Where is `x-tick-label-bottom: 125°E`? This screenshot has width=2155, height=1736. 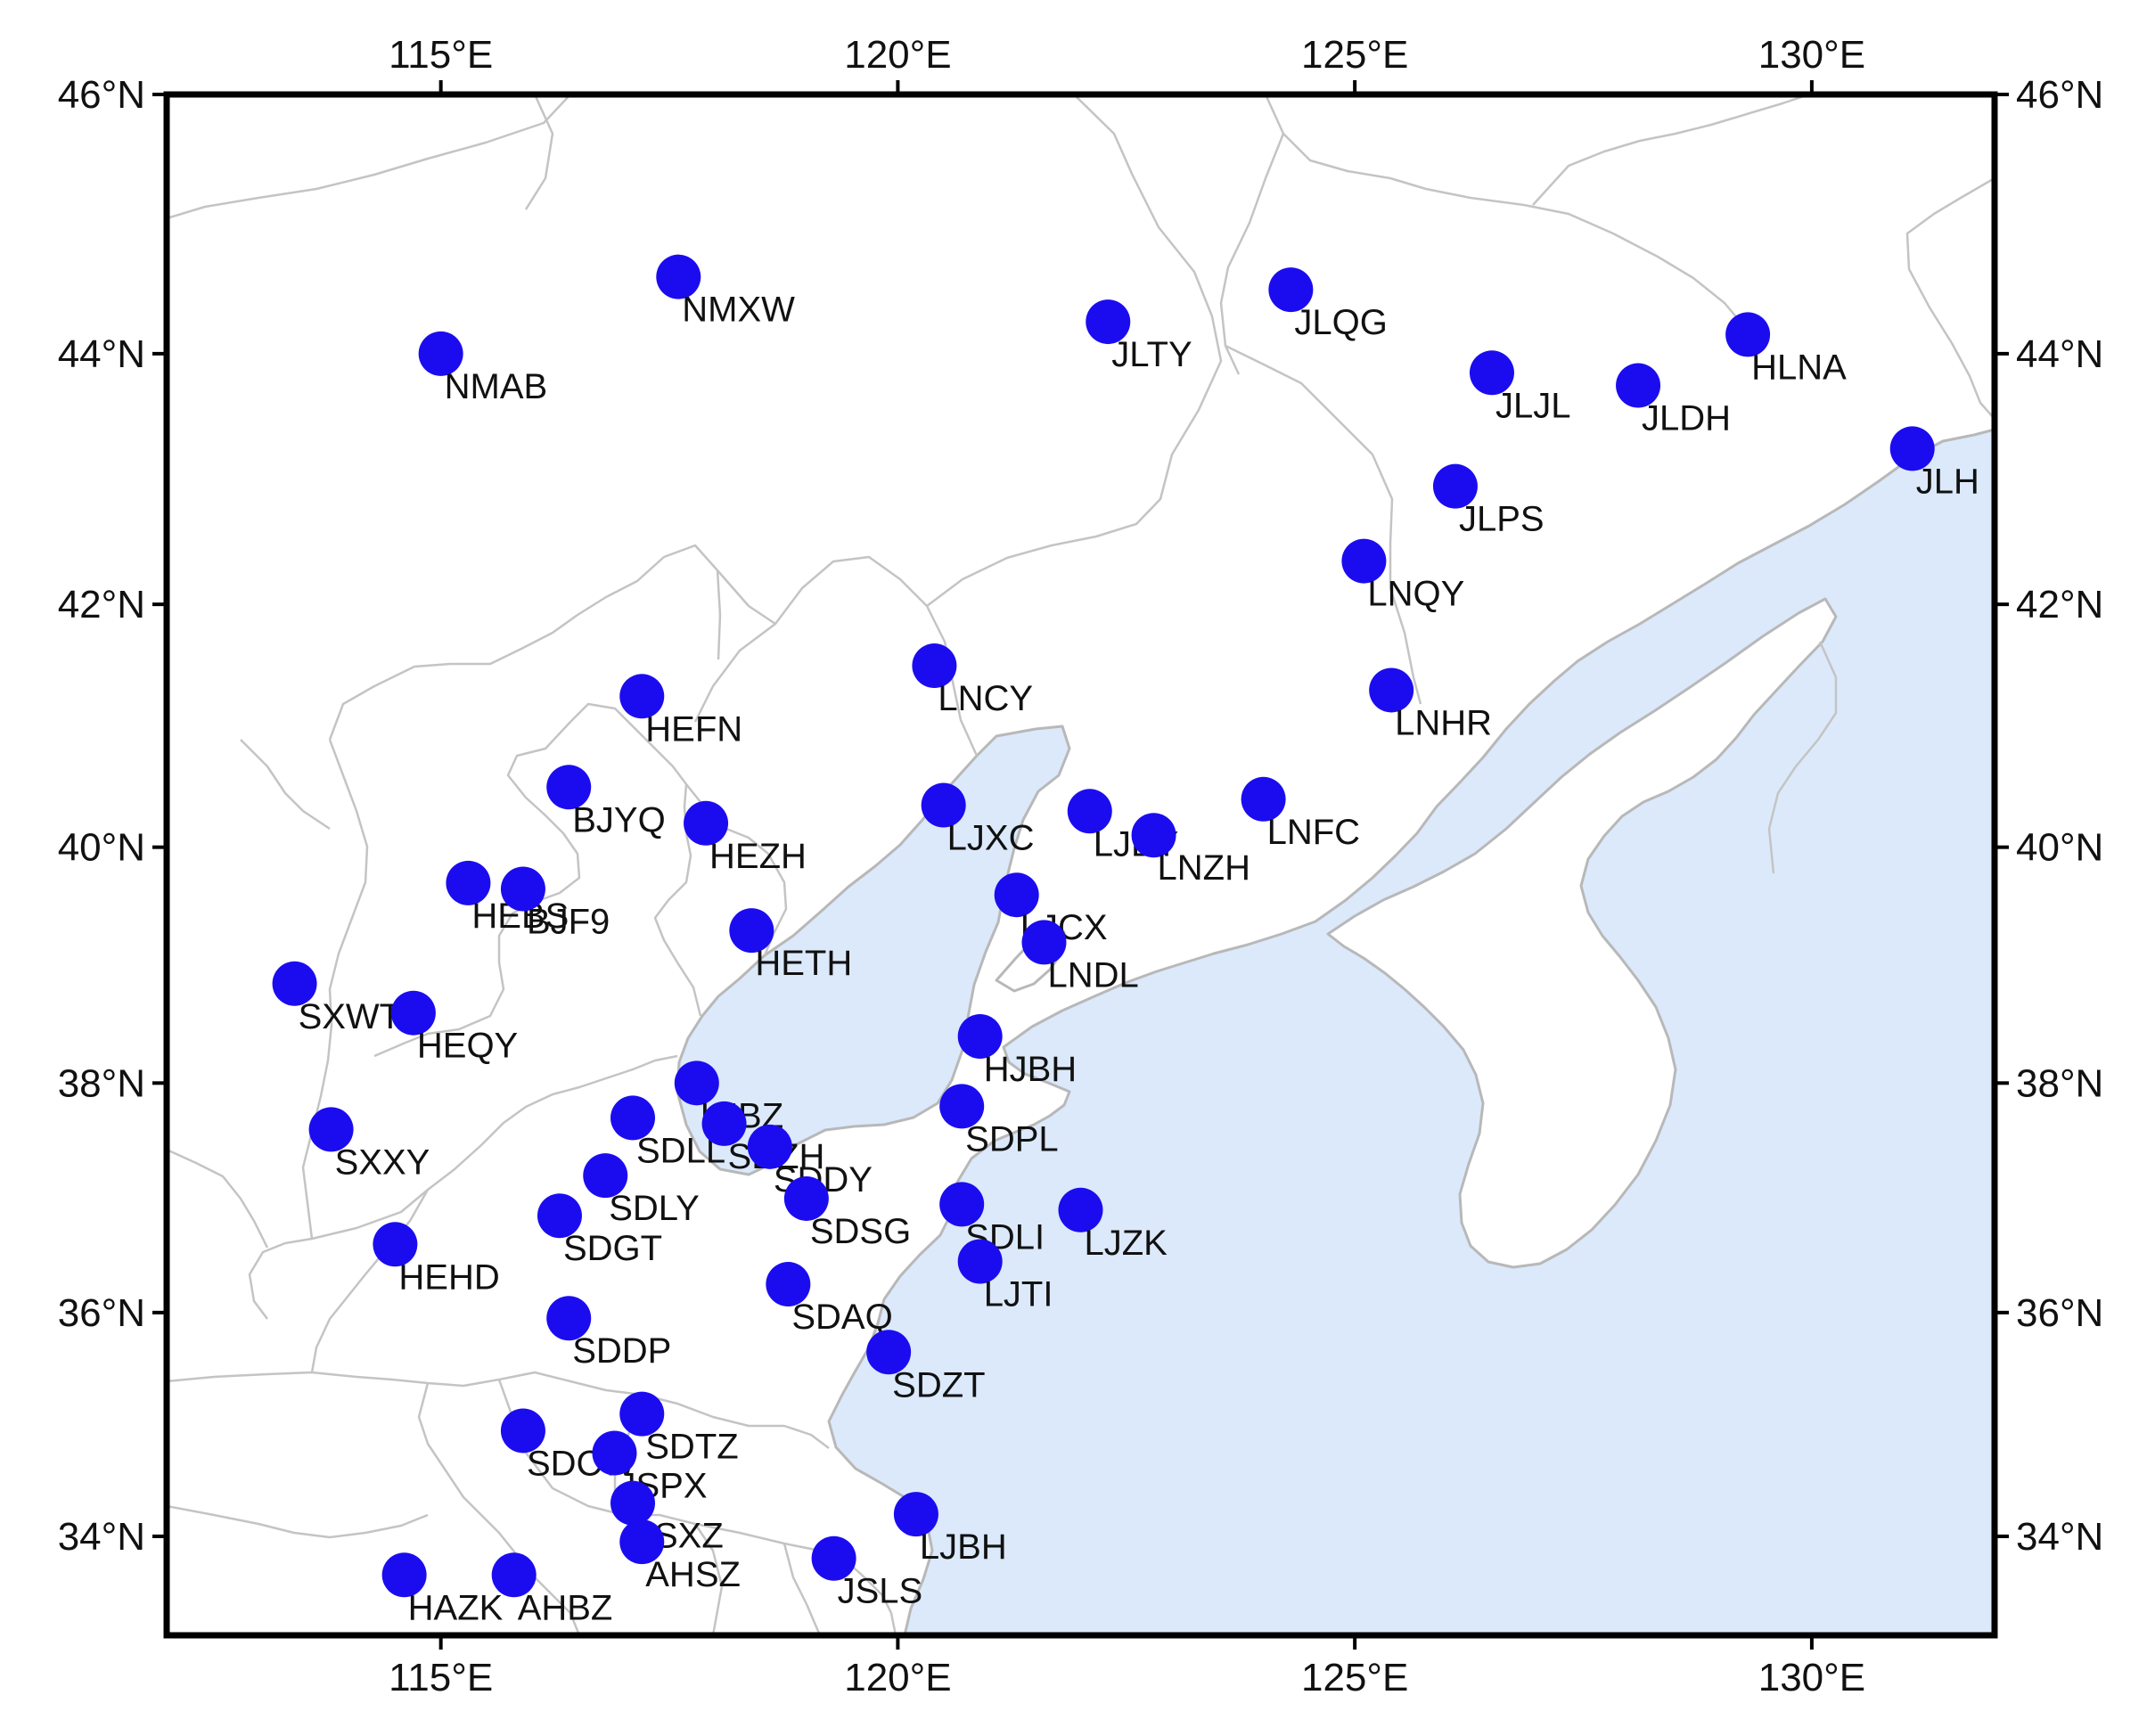 x-tick-label-bottom: 125°E is located at coordinates (1355, 1678).